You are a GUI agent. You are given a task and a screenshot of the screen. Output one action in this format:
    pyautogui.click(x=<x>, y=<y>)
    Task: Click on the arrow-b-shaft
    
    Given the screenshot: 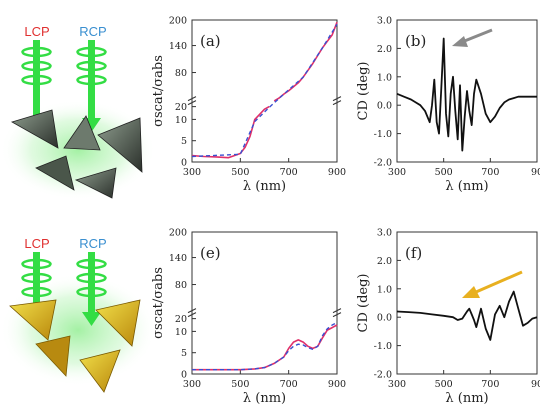 What is the action you would take?
    pyautogui.click(x=477, y=36)
    